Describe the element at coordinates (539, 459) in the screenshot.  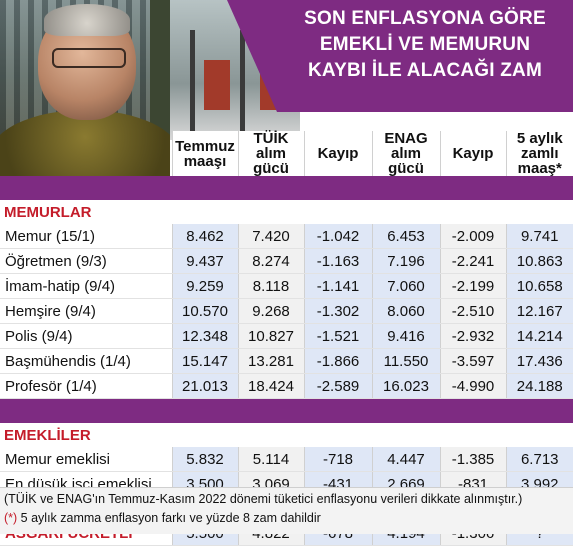
I see `table-cell: 6.713` at that location.